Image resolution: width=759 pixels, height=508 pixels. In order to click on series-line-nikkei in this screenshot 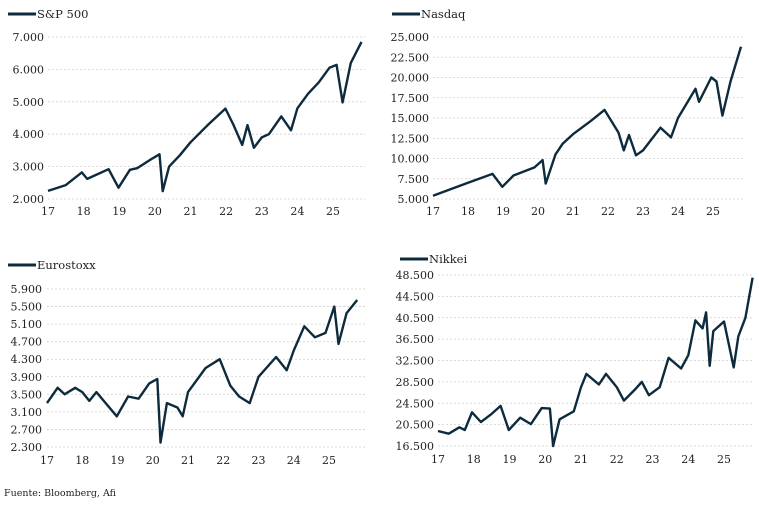, I will do `click(595, 362)`.